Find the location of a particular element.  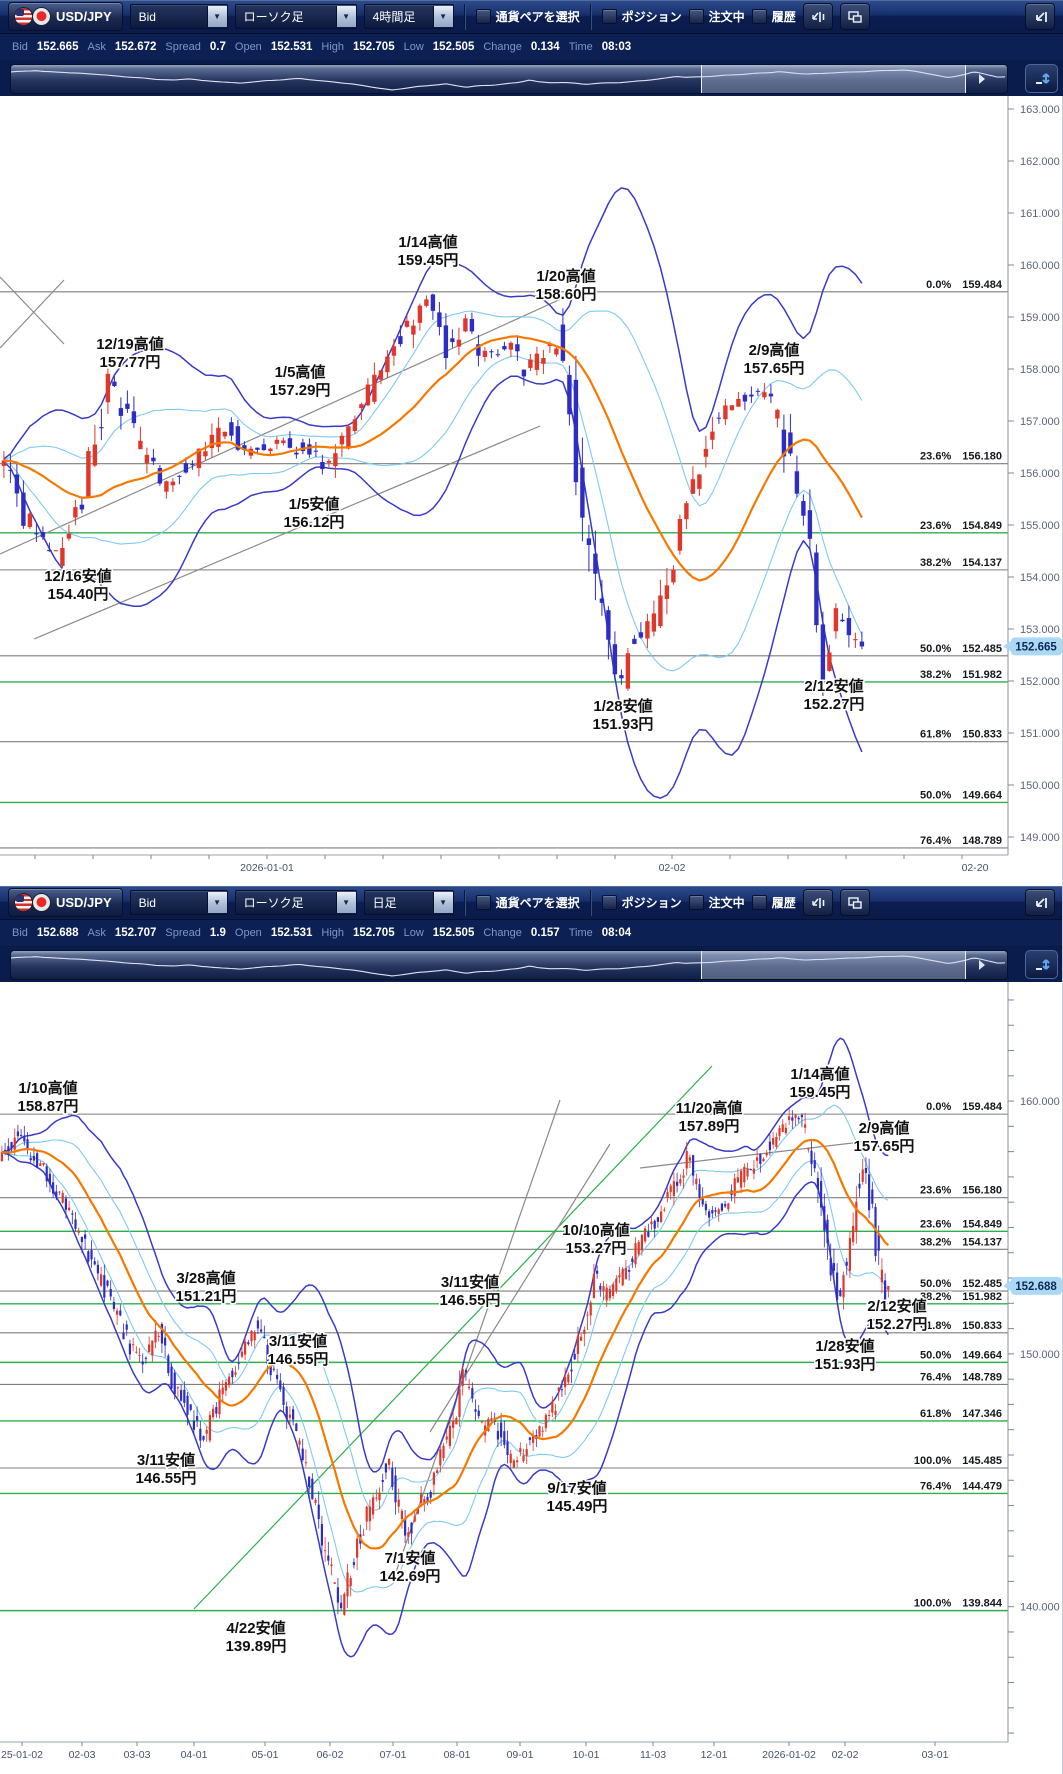

navigator is located at coordinates (531, 78).